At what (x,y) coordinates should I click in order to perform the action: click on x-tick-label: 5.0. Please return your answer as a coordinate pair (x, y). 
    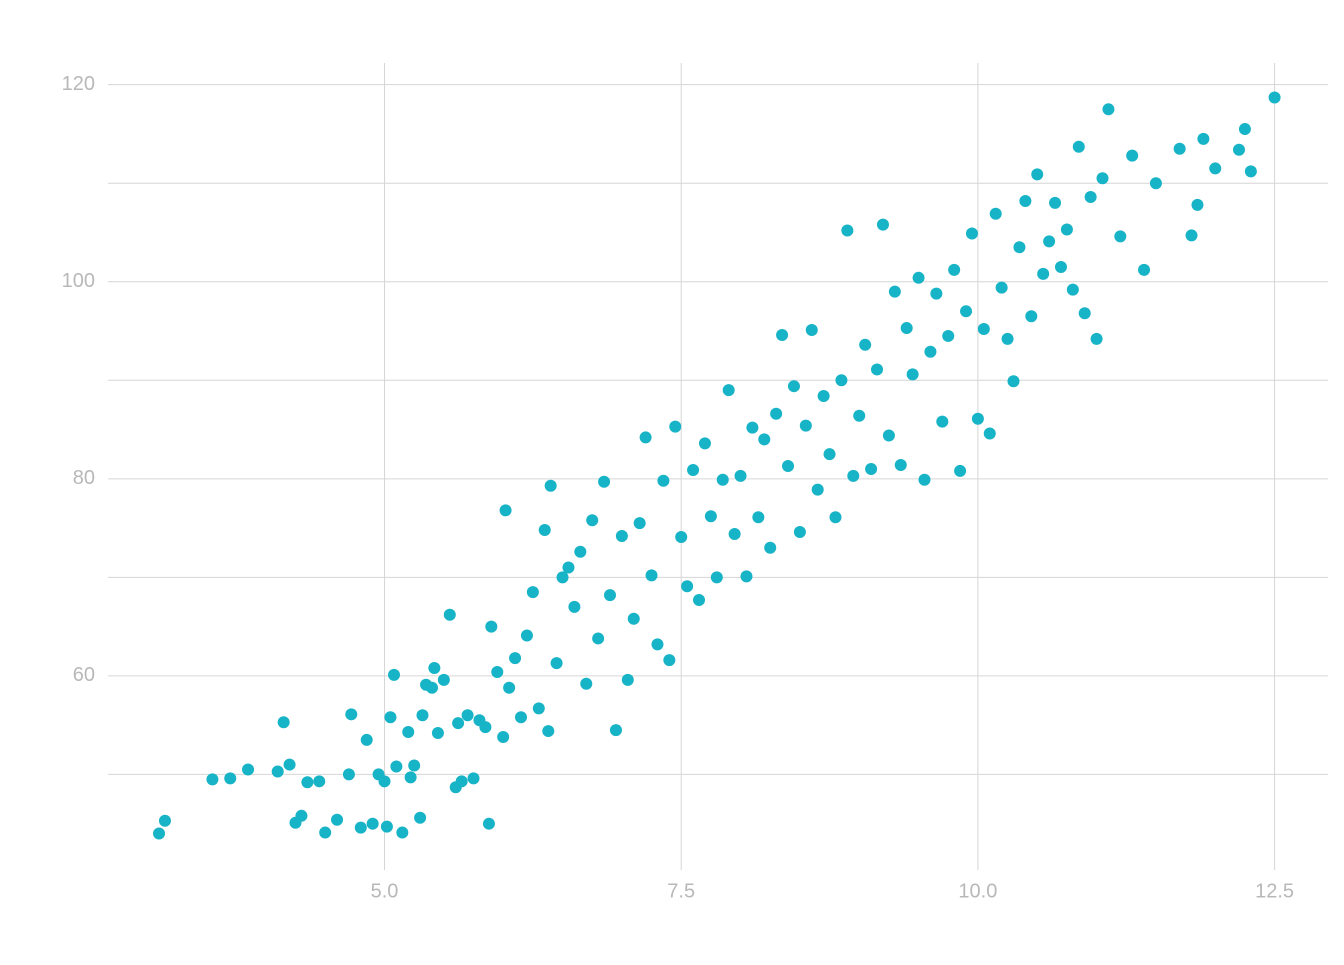
    Looking at the image, I should click on (385, 891).